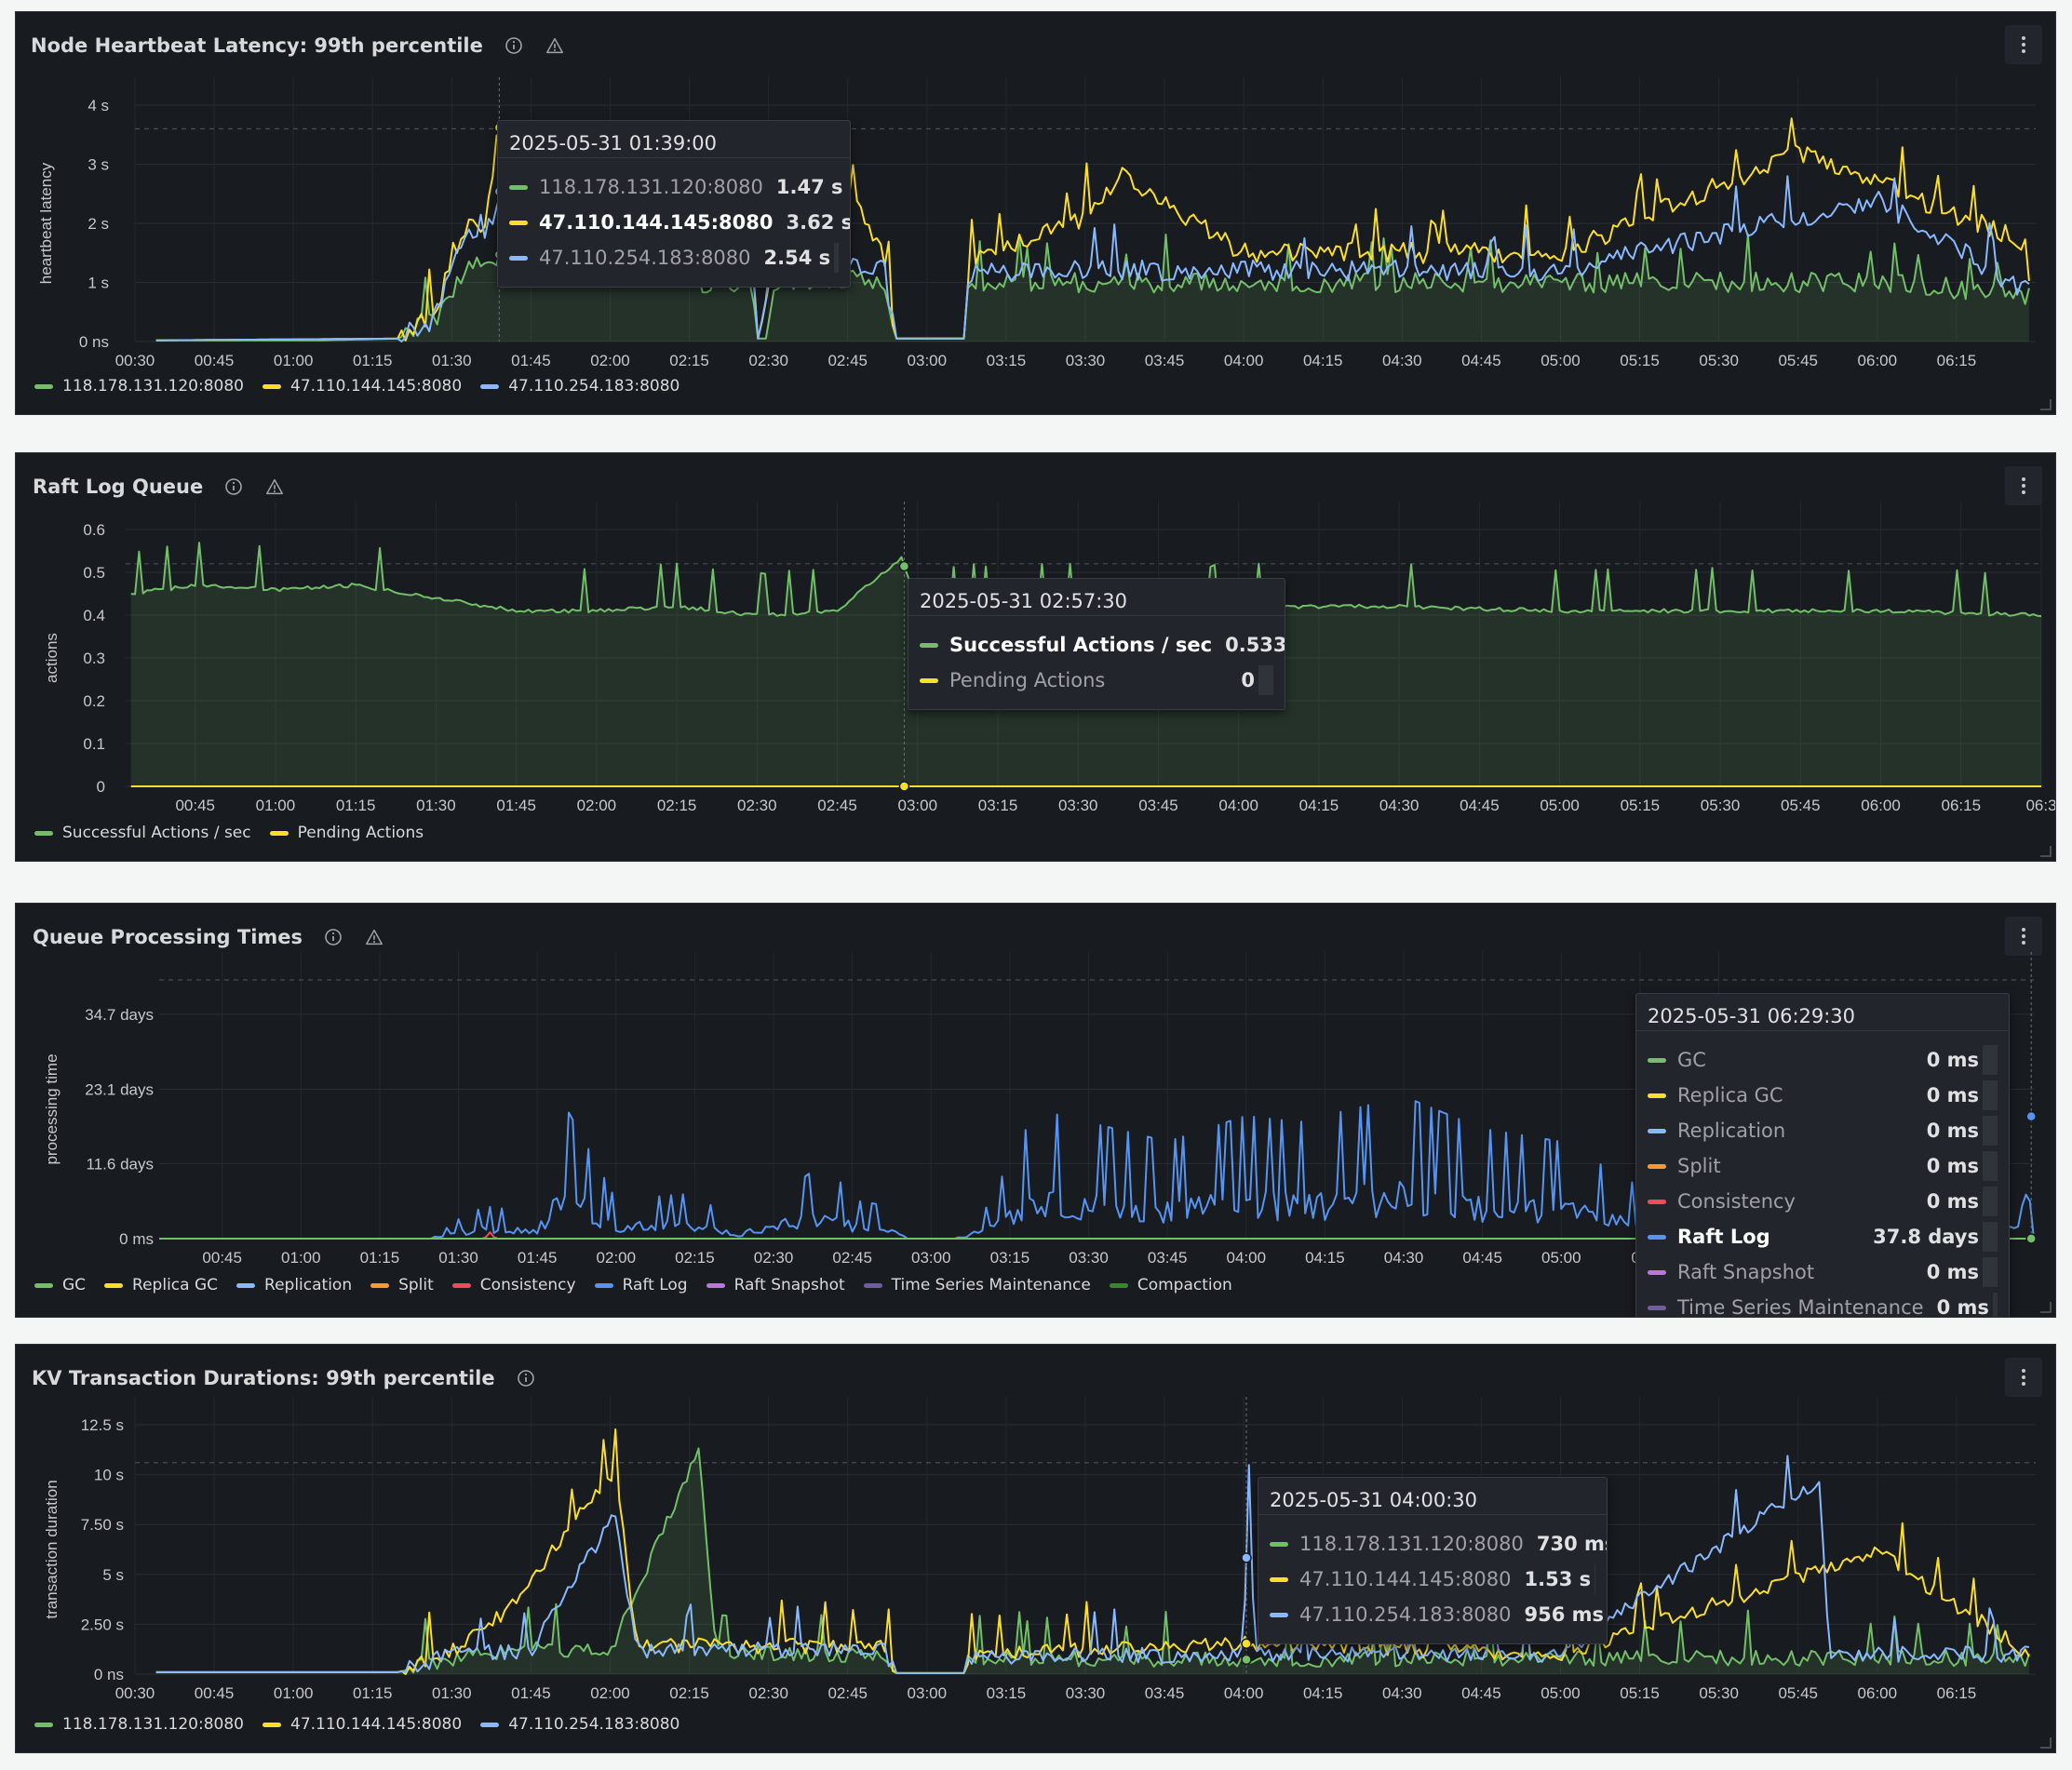  I want to click on tooltip-row: Replica GC 0 ms, so click(1823, 1095).